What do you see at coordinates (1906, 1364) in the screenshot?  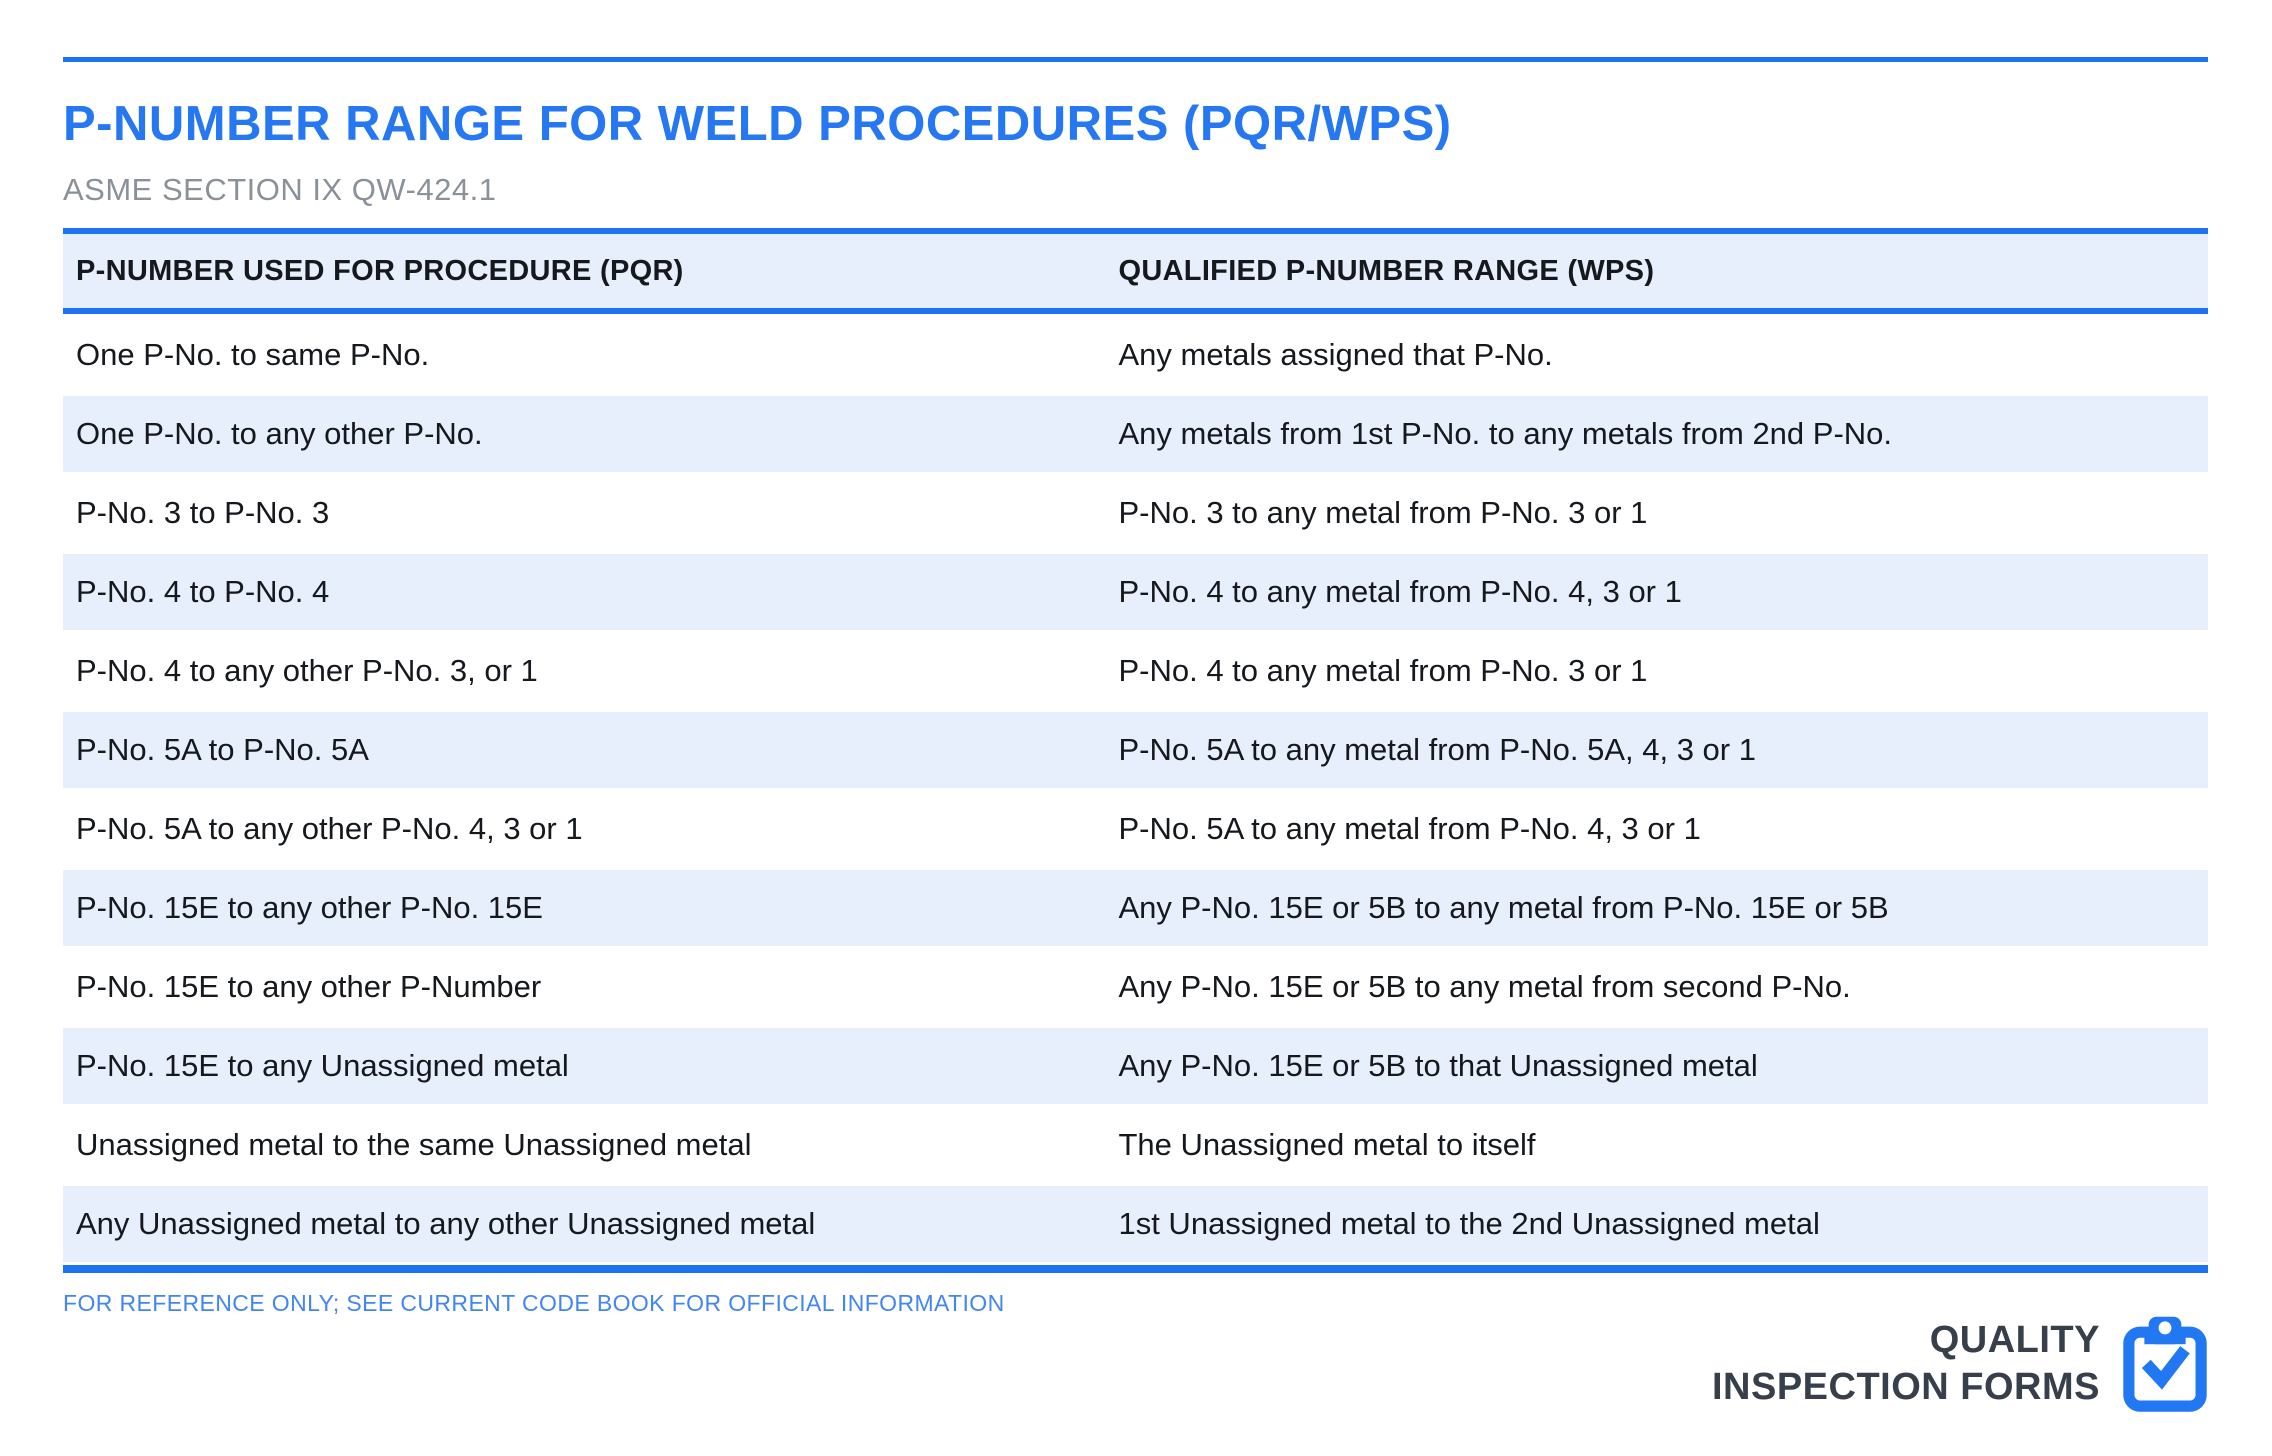 I see `brand-name: QUALITY INSPECTION FORMS` at bounding box center [1906, 1364].